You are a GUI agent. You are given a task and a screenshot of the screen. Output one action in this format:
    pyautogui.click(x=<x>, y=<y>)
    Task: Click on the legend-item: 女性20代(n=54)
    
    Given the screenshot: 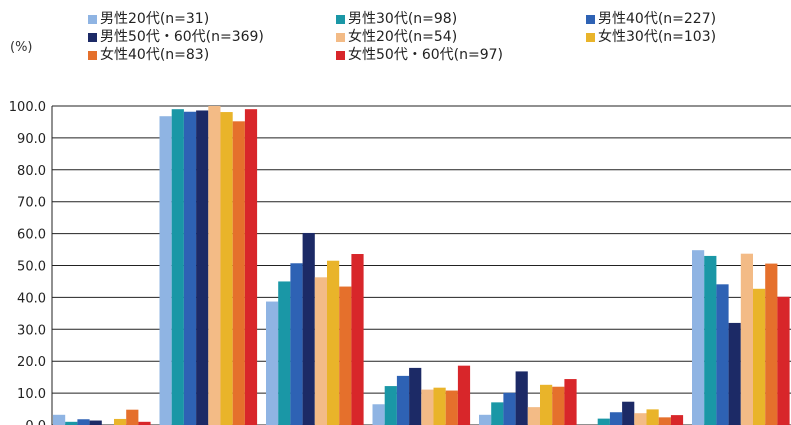 What is the action you would take?
    pyautogui.click(x=461, y=37)
    